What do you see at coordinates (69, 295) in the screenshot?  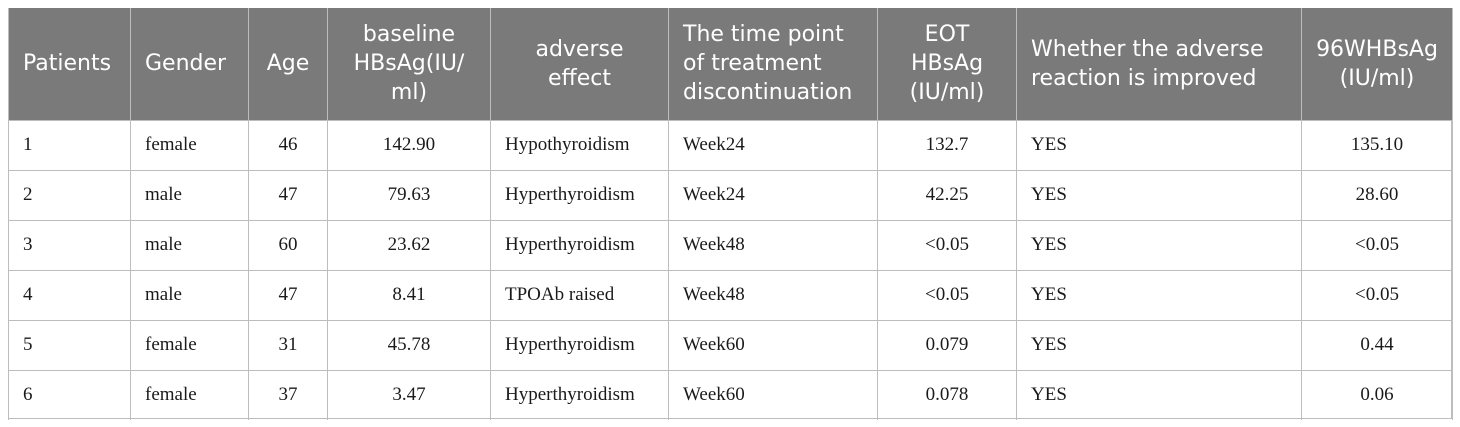 I see `cell-patient: 4` at bounding box center [69, 295].